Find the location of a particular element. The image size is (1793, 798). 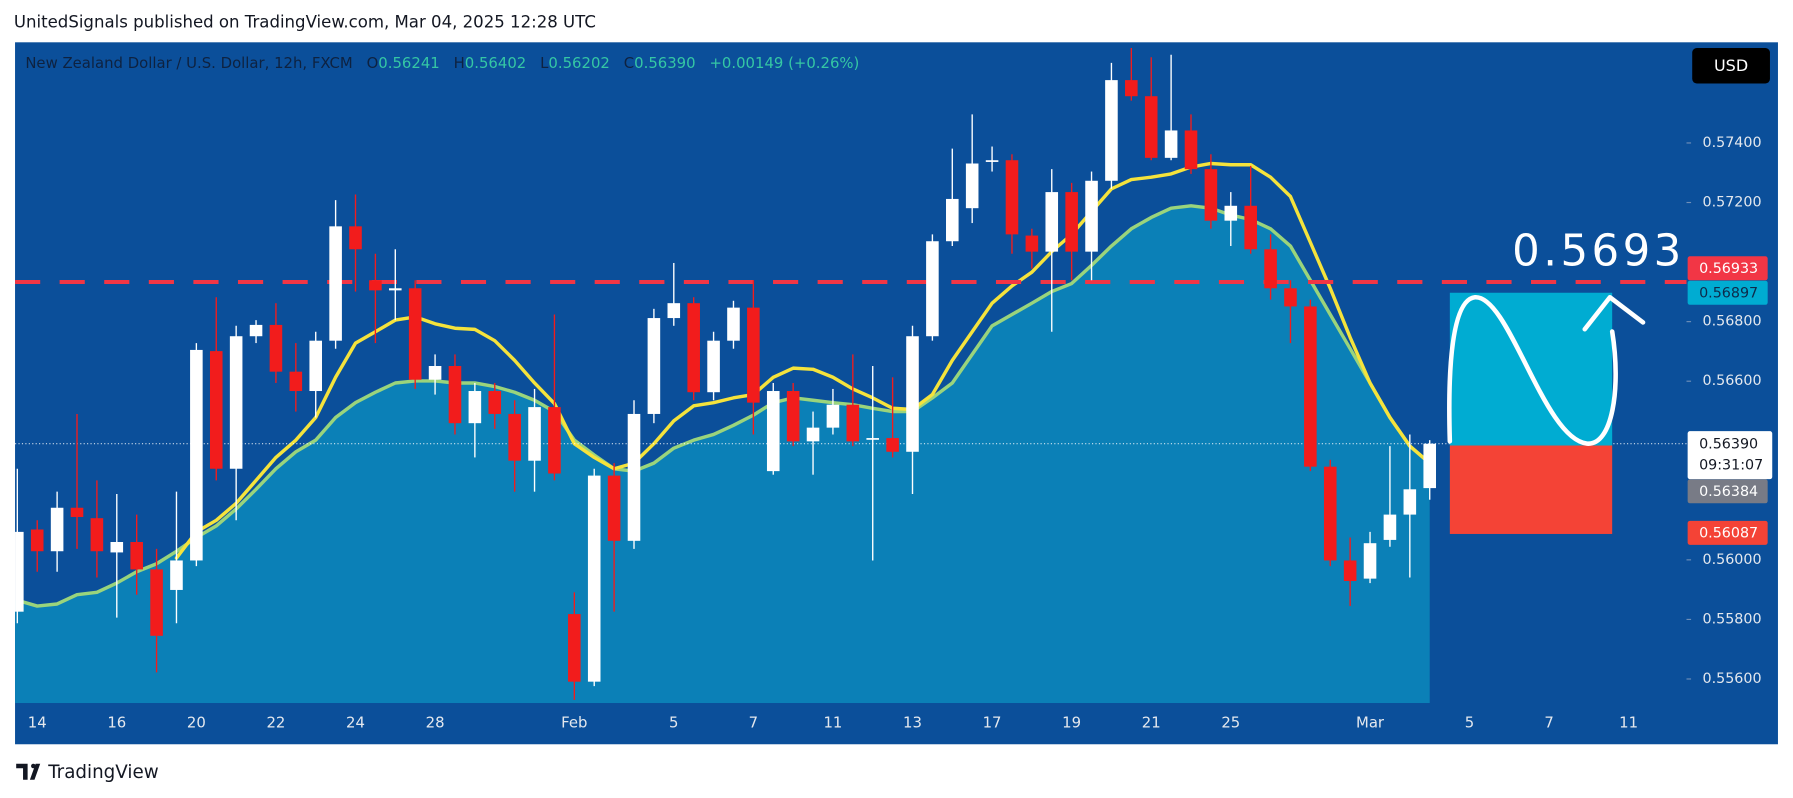

tradingview-logo is located at coordinates (28, 771).